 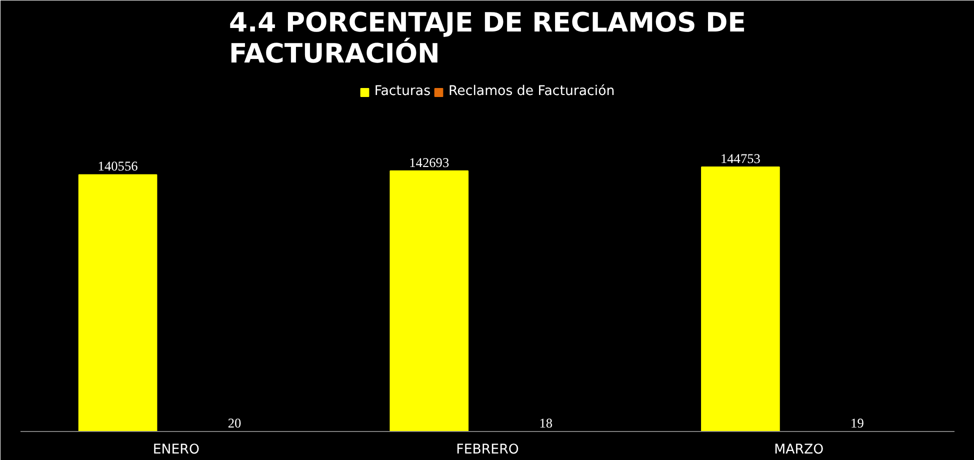 What do you see at coordinates (799, 450) in the screenshot?
I see `x-tick-label: MARZO` at bounding box center [799, 450].